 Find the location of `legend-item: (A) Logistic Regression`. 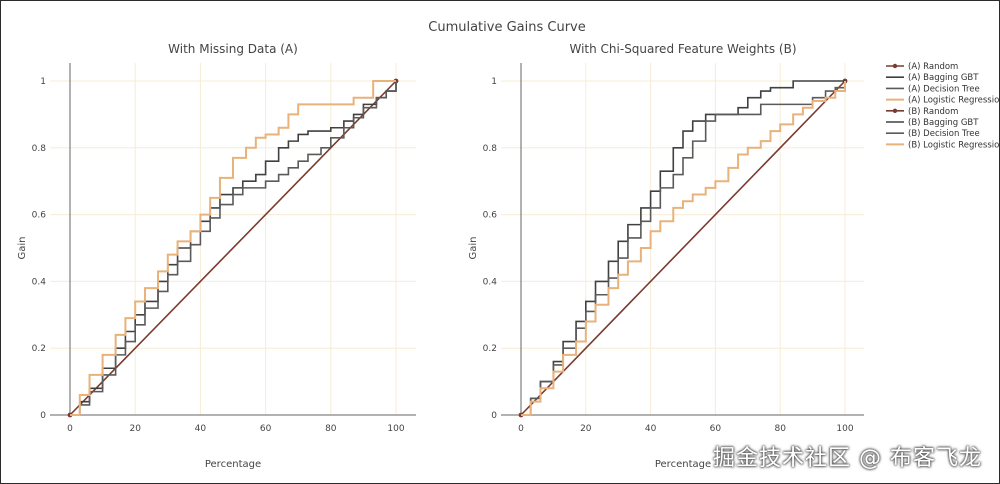

legend-item: (A) Logistic Regression is located at coordinates (943, 101).